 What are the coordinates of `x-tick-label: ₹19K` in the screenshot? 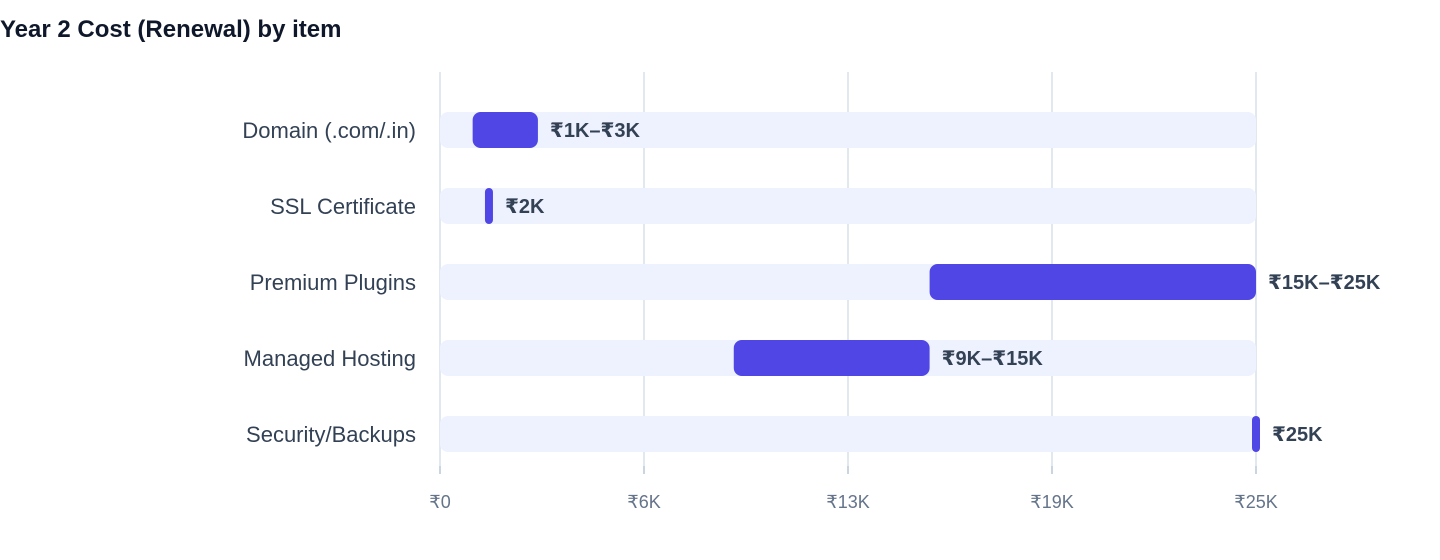 It's located at (1051, 502).